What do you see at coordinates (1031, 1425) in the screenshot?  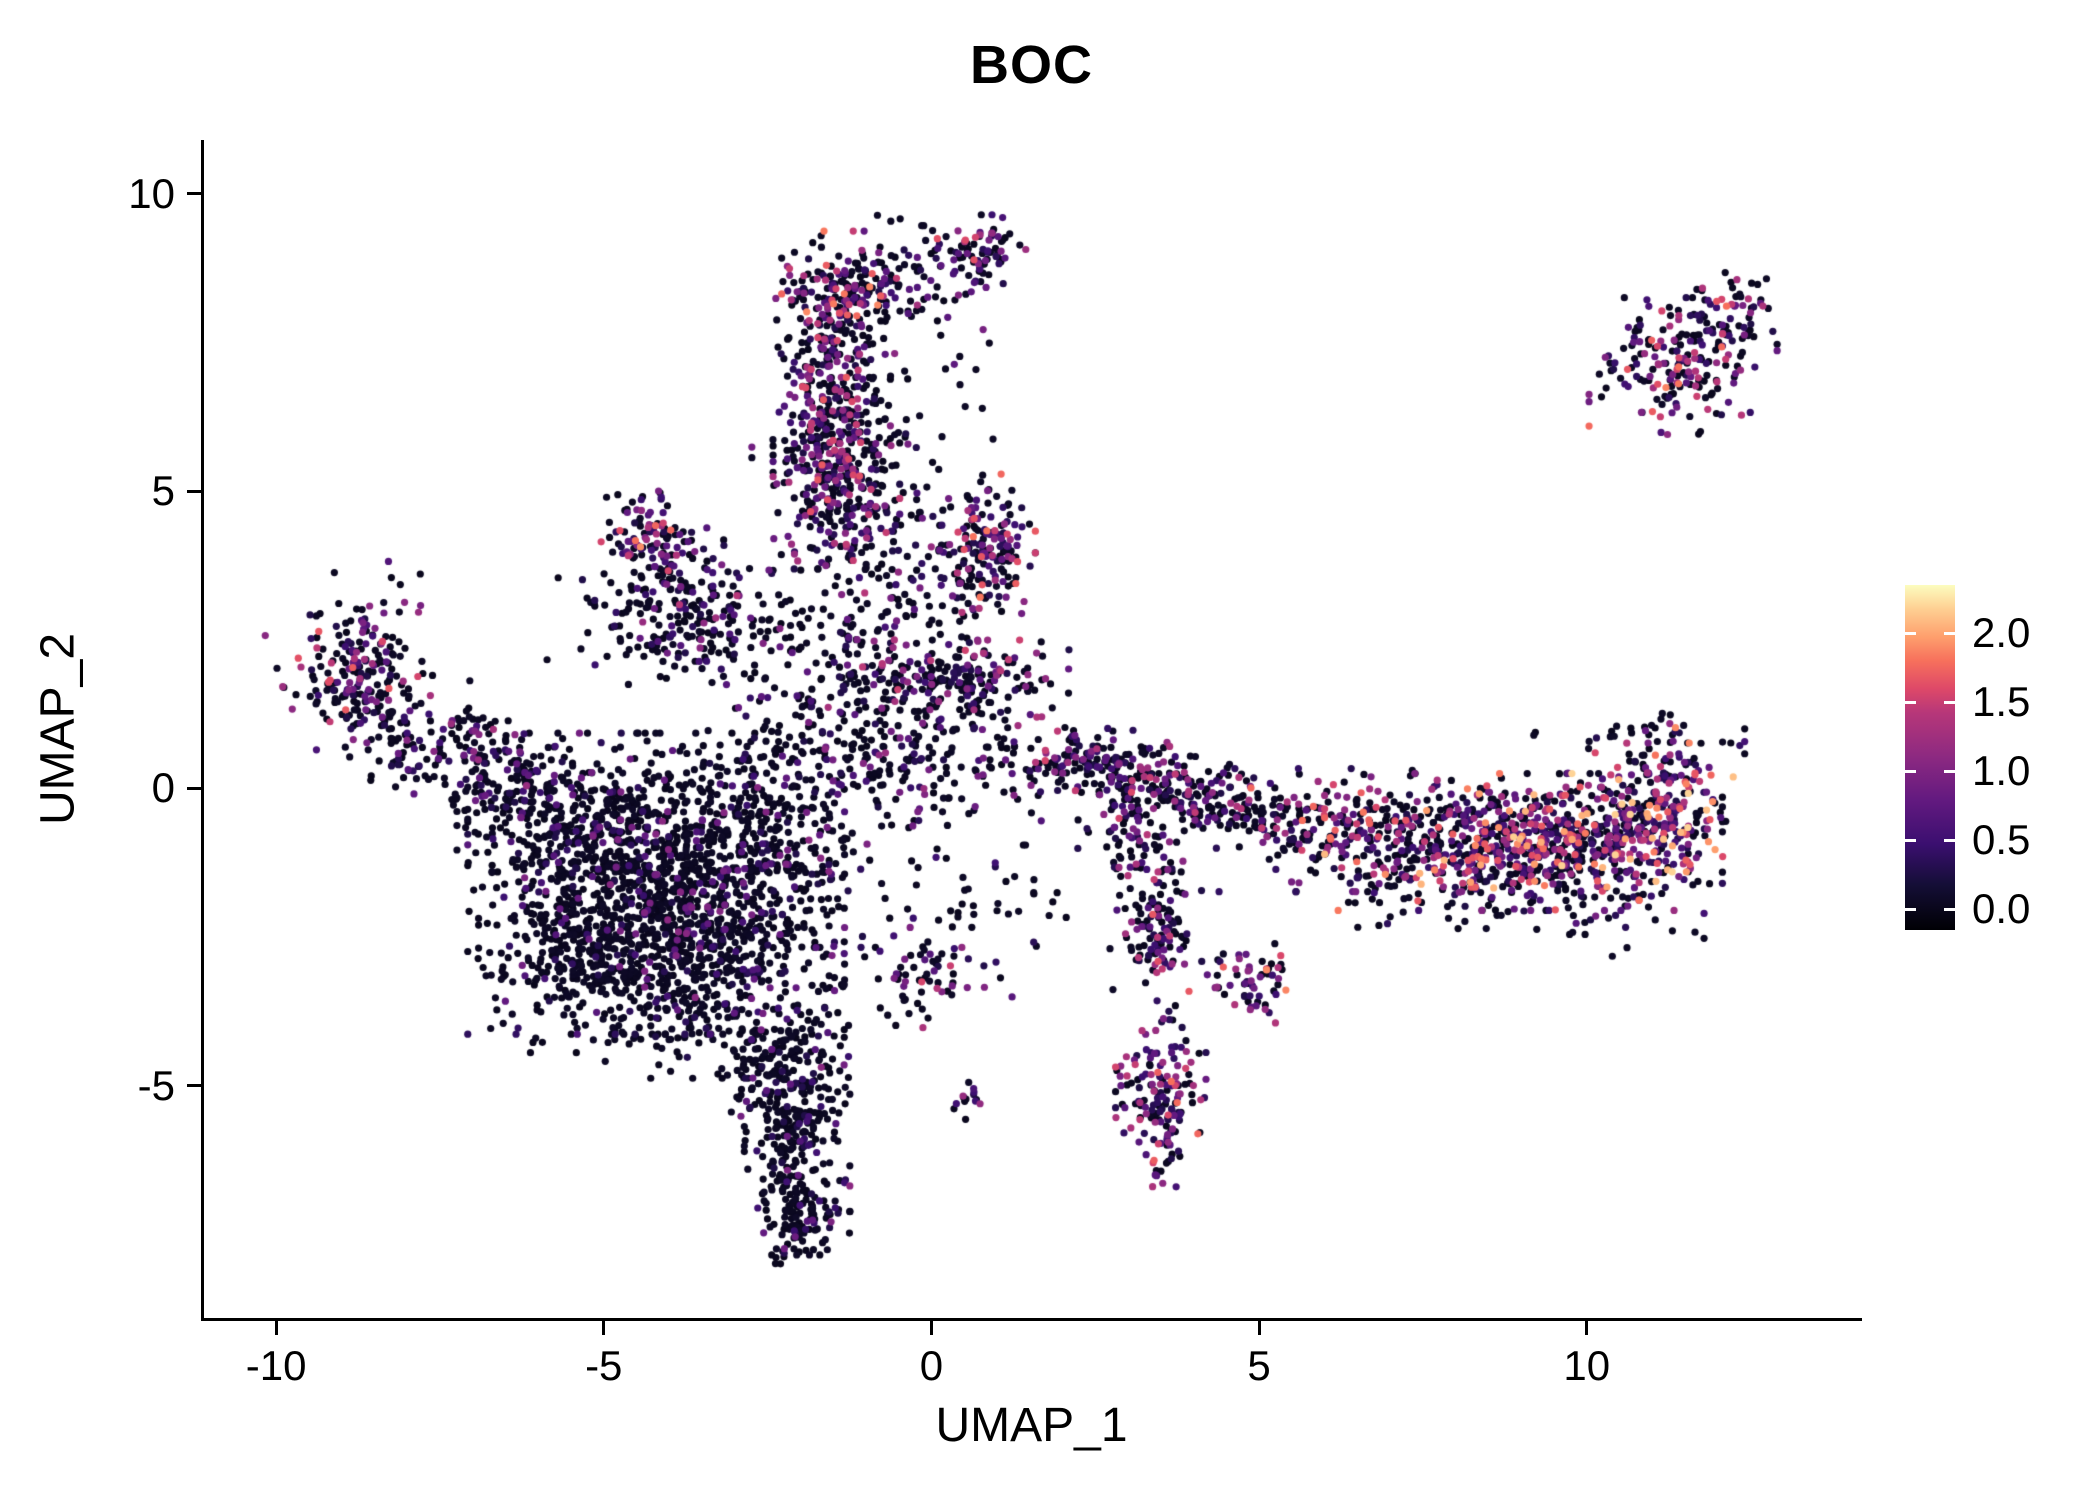 I see `x-axis-label: UMAP_1` at bounding box center [1031, 1425].